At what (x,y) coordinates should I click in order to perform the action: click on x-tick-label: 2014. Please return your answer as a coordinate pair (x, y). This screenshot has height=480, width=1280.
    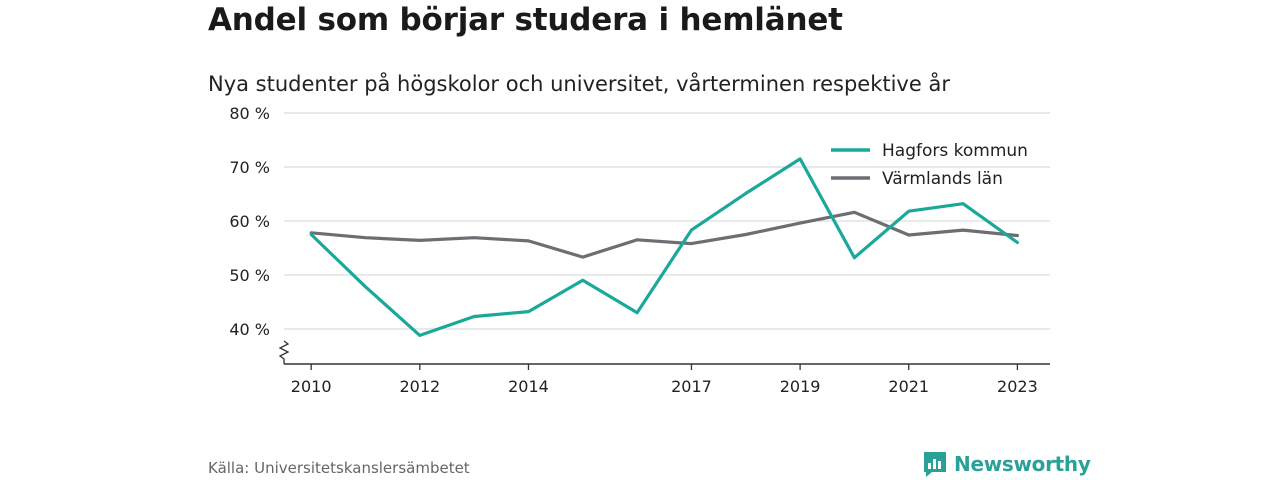
    Looking at the image, I should click on (528, 386).